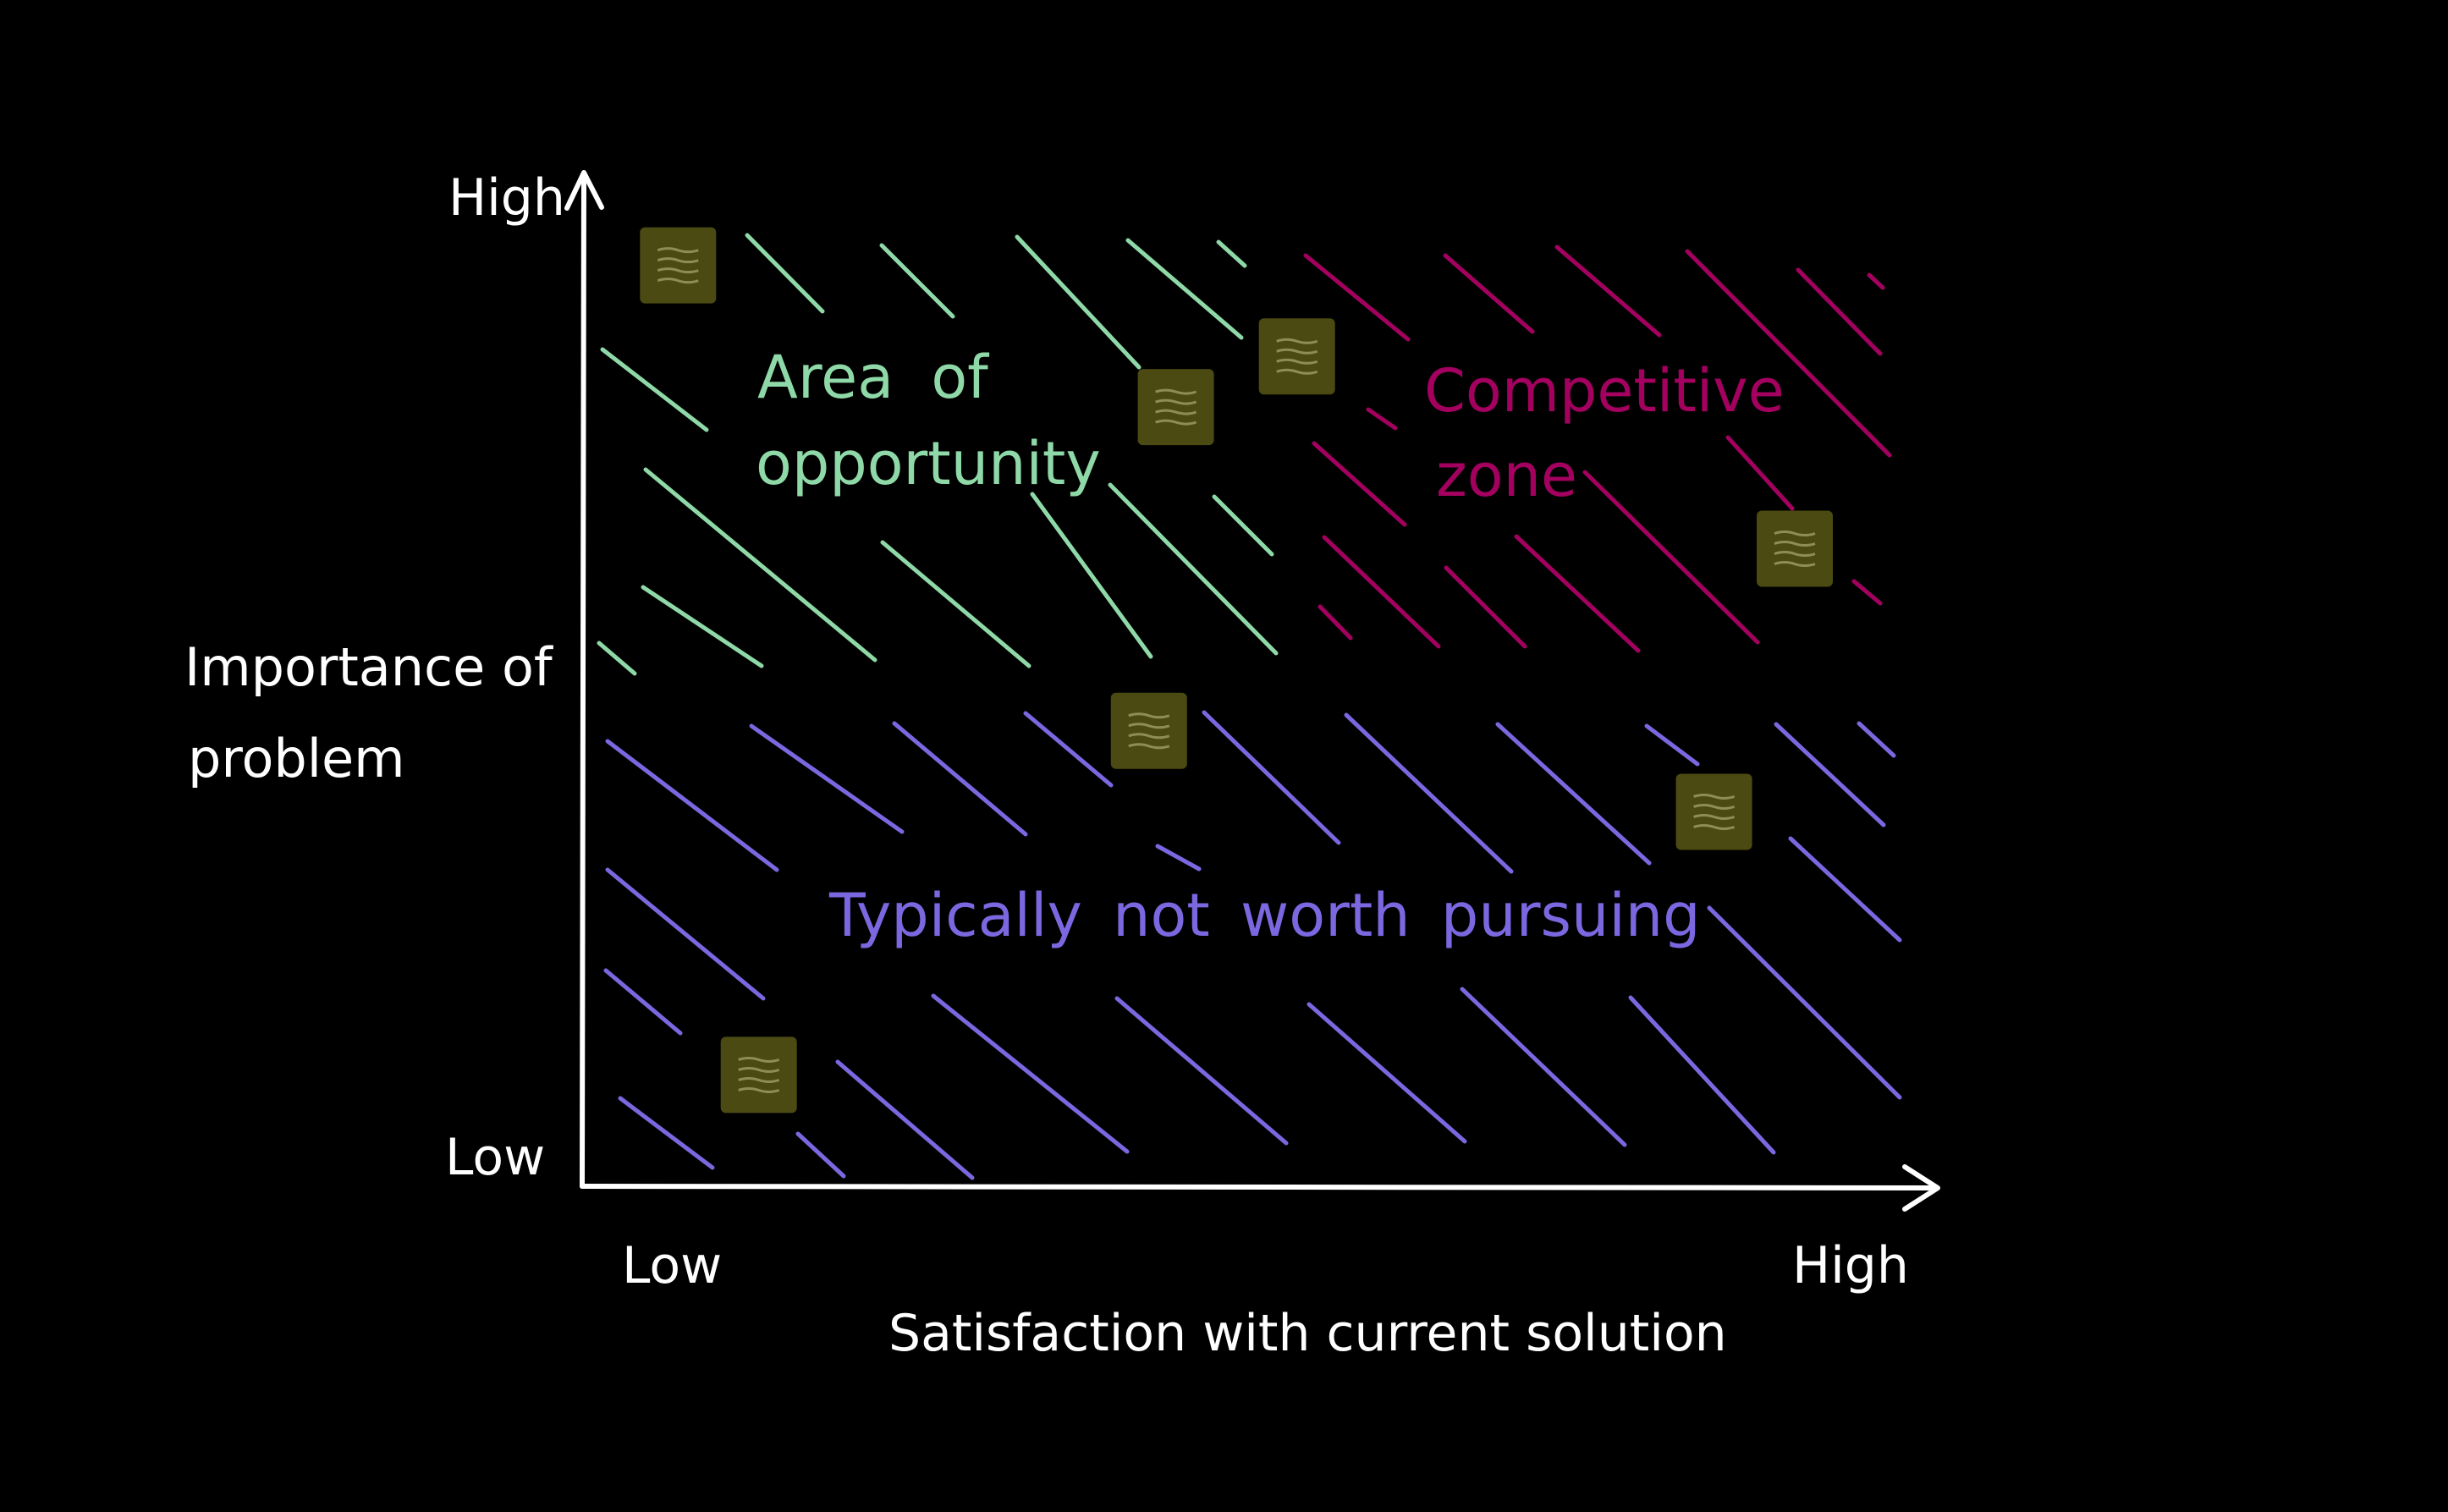  I want to click on not-worth-label: Typically not worth pursuing, so click(1264, 916).